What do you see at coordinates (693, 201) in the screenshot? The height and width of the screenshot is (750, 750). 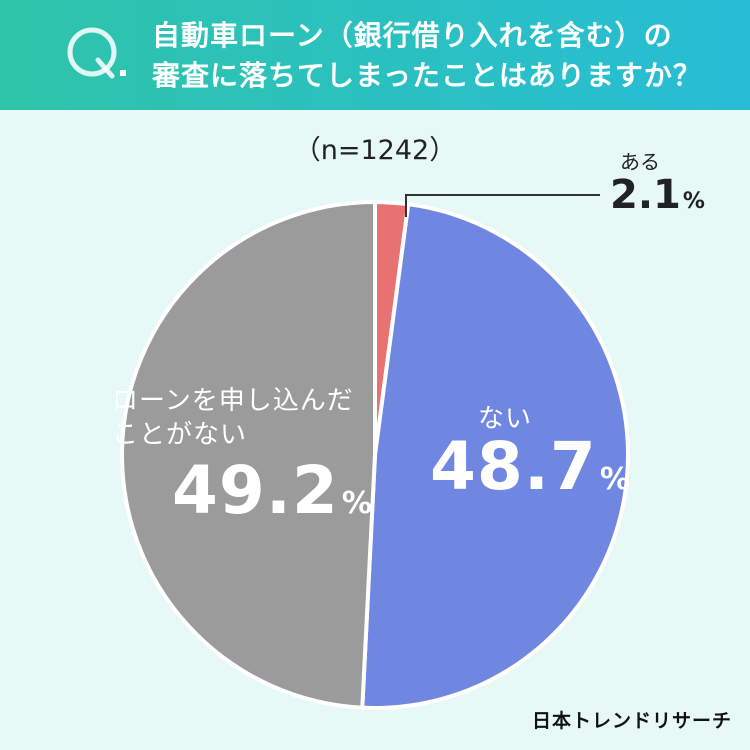 I see `slice-value-aru-unit: %` at bounding box center [693, 201].